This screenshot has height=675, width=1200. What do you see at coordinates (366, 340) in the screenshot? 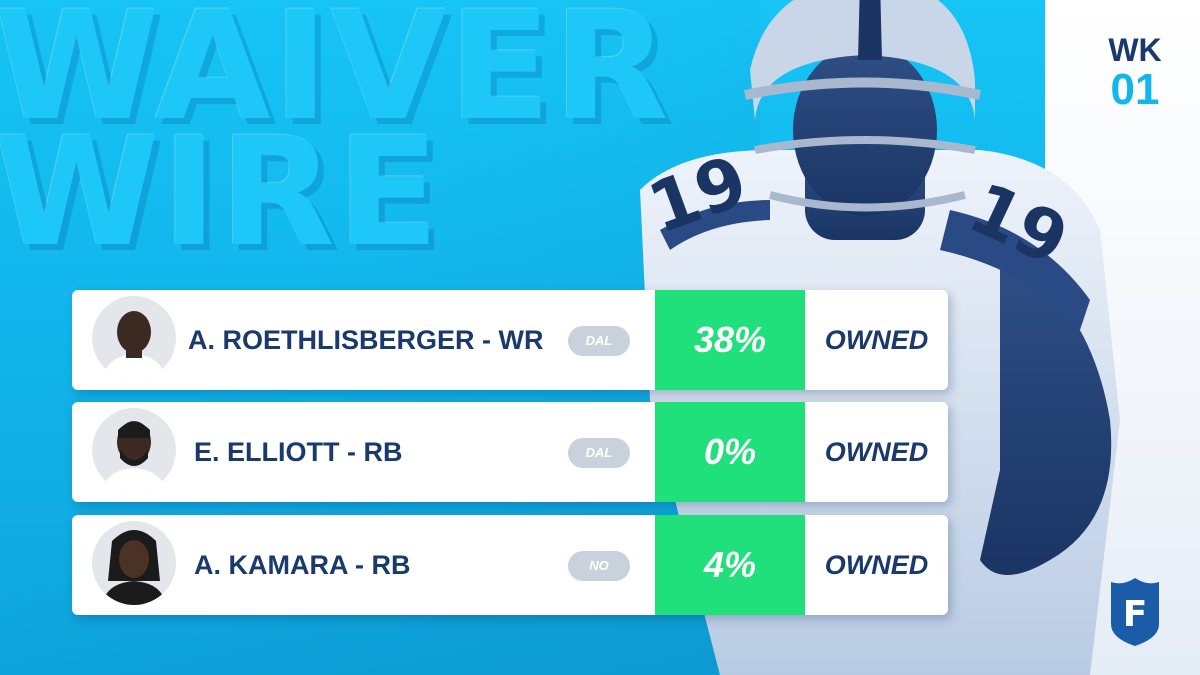
I see `player-name: A. ROETHLISBERGER - WR` at bounding box center [366, 340].